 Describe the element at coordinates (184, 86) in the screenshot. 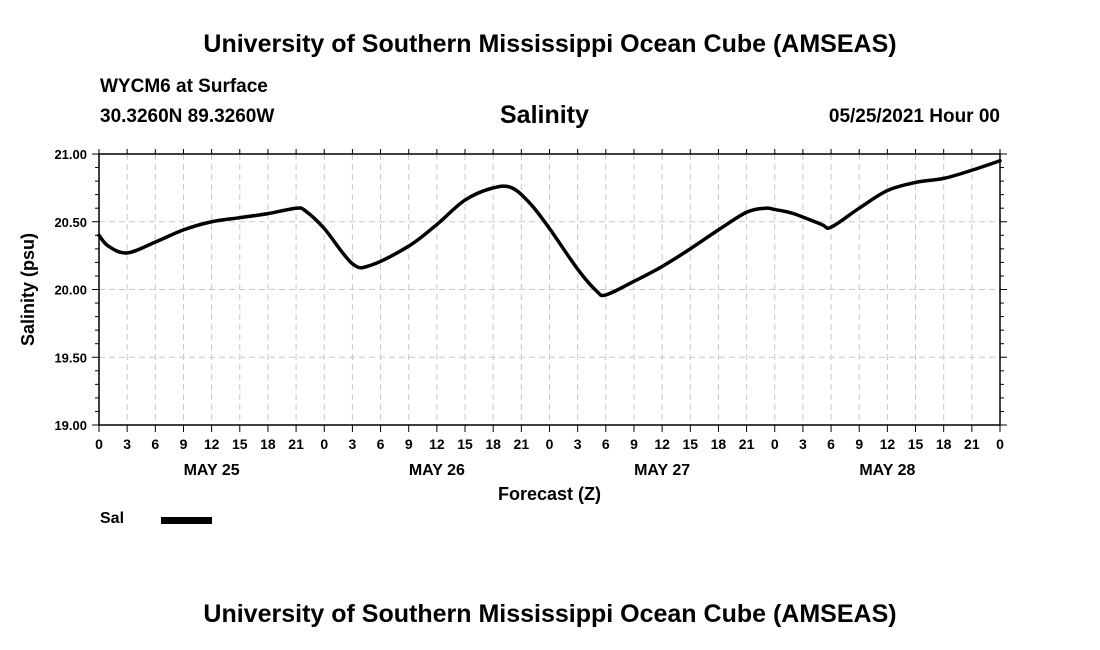

I see `station-label: WYCM6 at Surface` at that location.